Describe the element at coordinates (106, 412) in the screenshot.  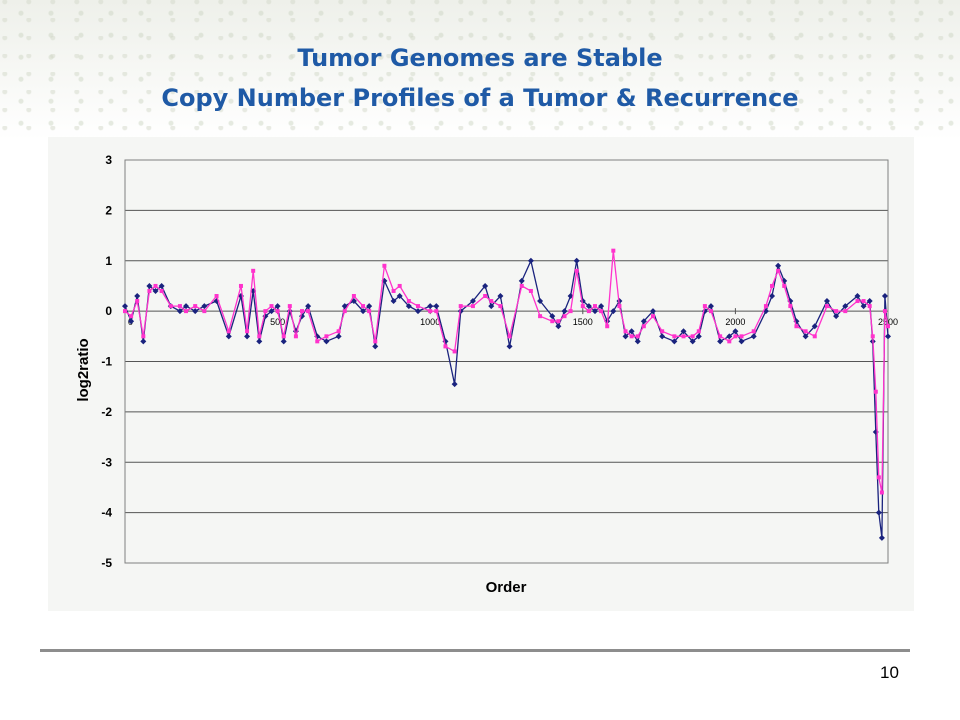
I see `y-tick-label: -2` at that location.